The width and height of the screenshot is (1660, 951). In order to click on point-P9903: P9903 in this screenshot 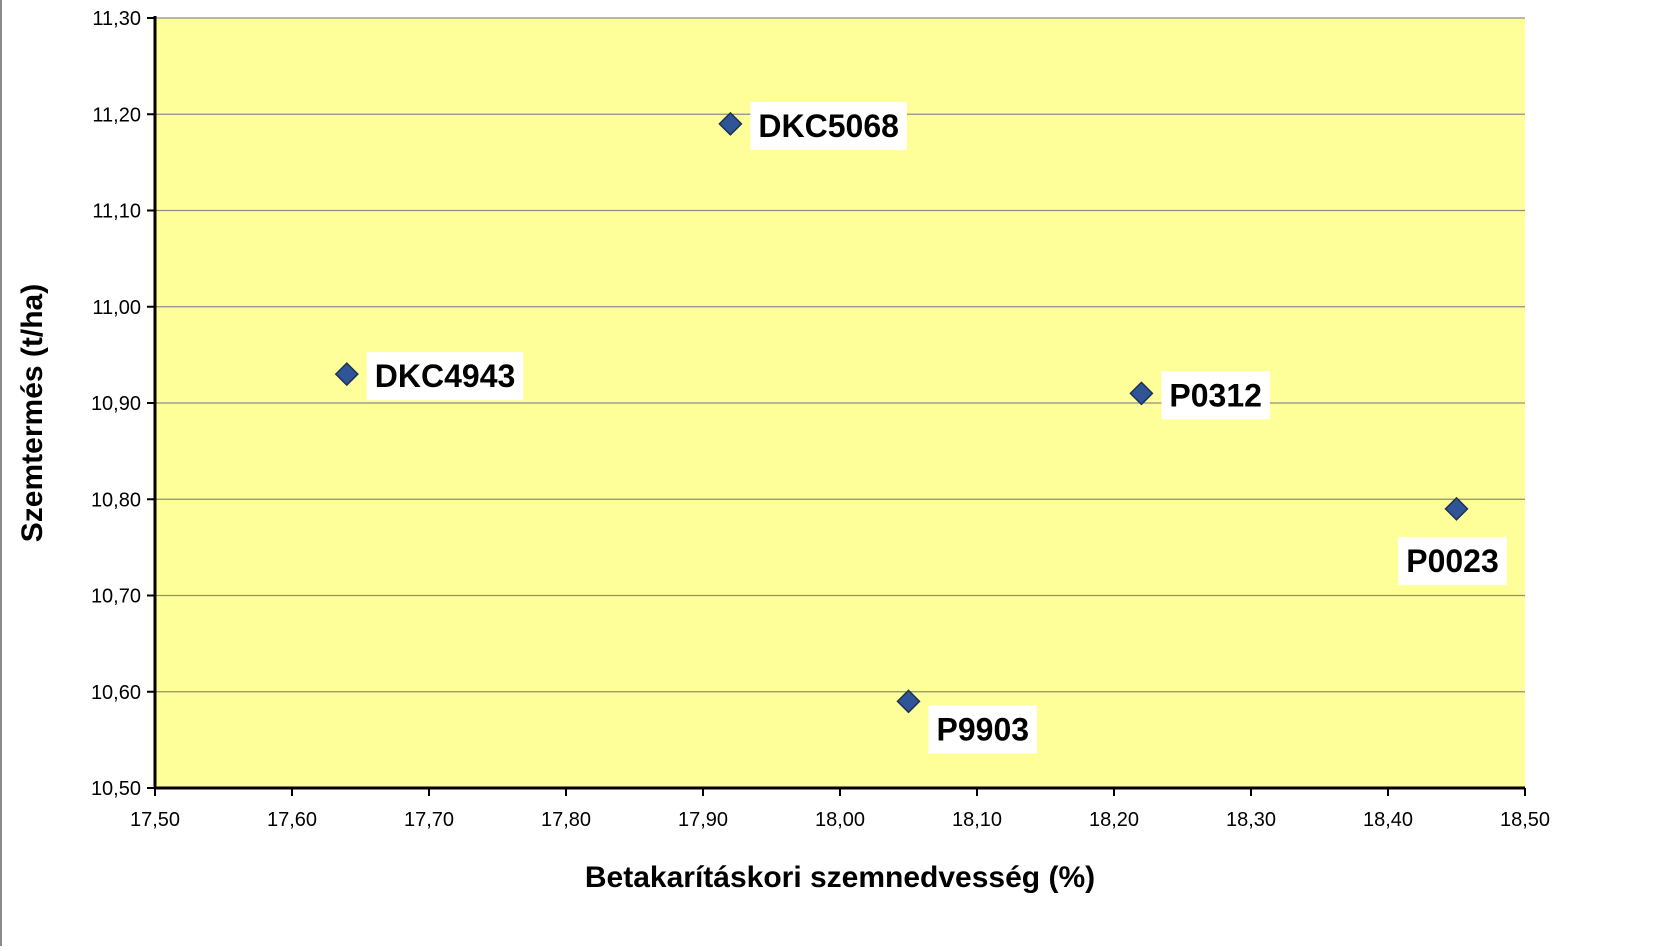, I will do `click(967, 721)`.